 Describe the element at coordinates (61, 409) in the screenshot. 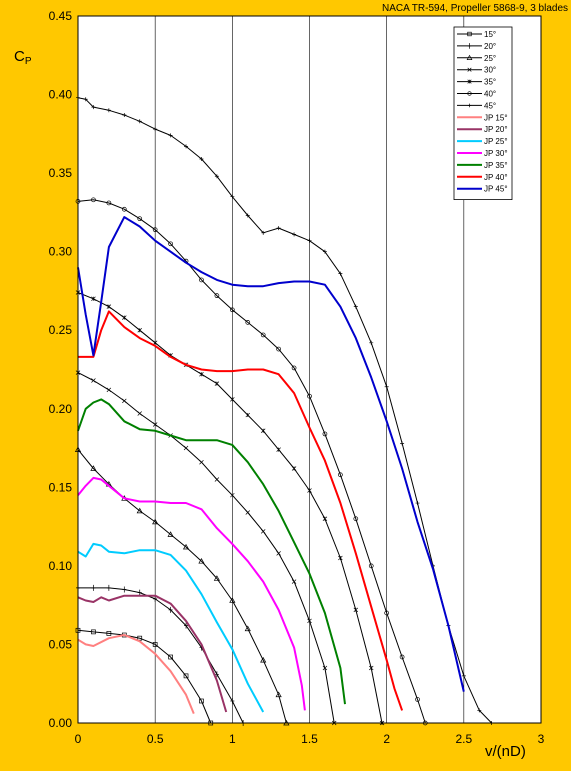

I see `y-tick-label: 0.20` at that location.